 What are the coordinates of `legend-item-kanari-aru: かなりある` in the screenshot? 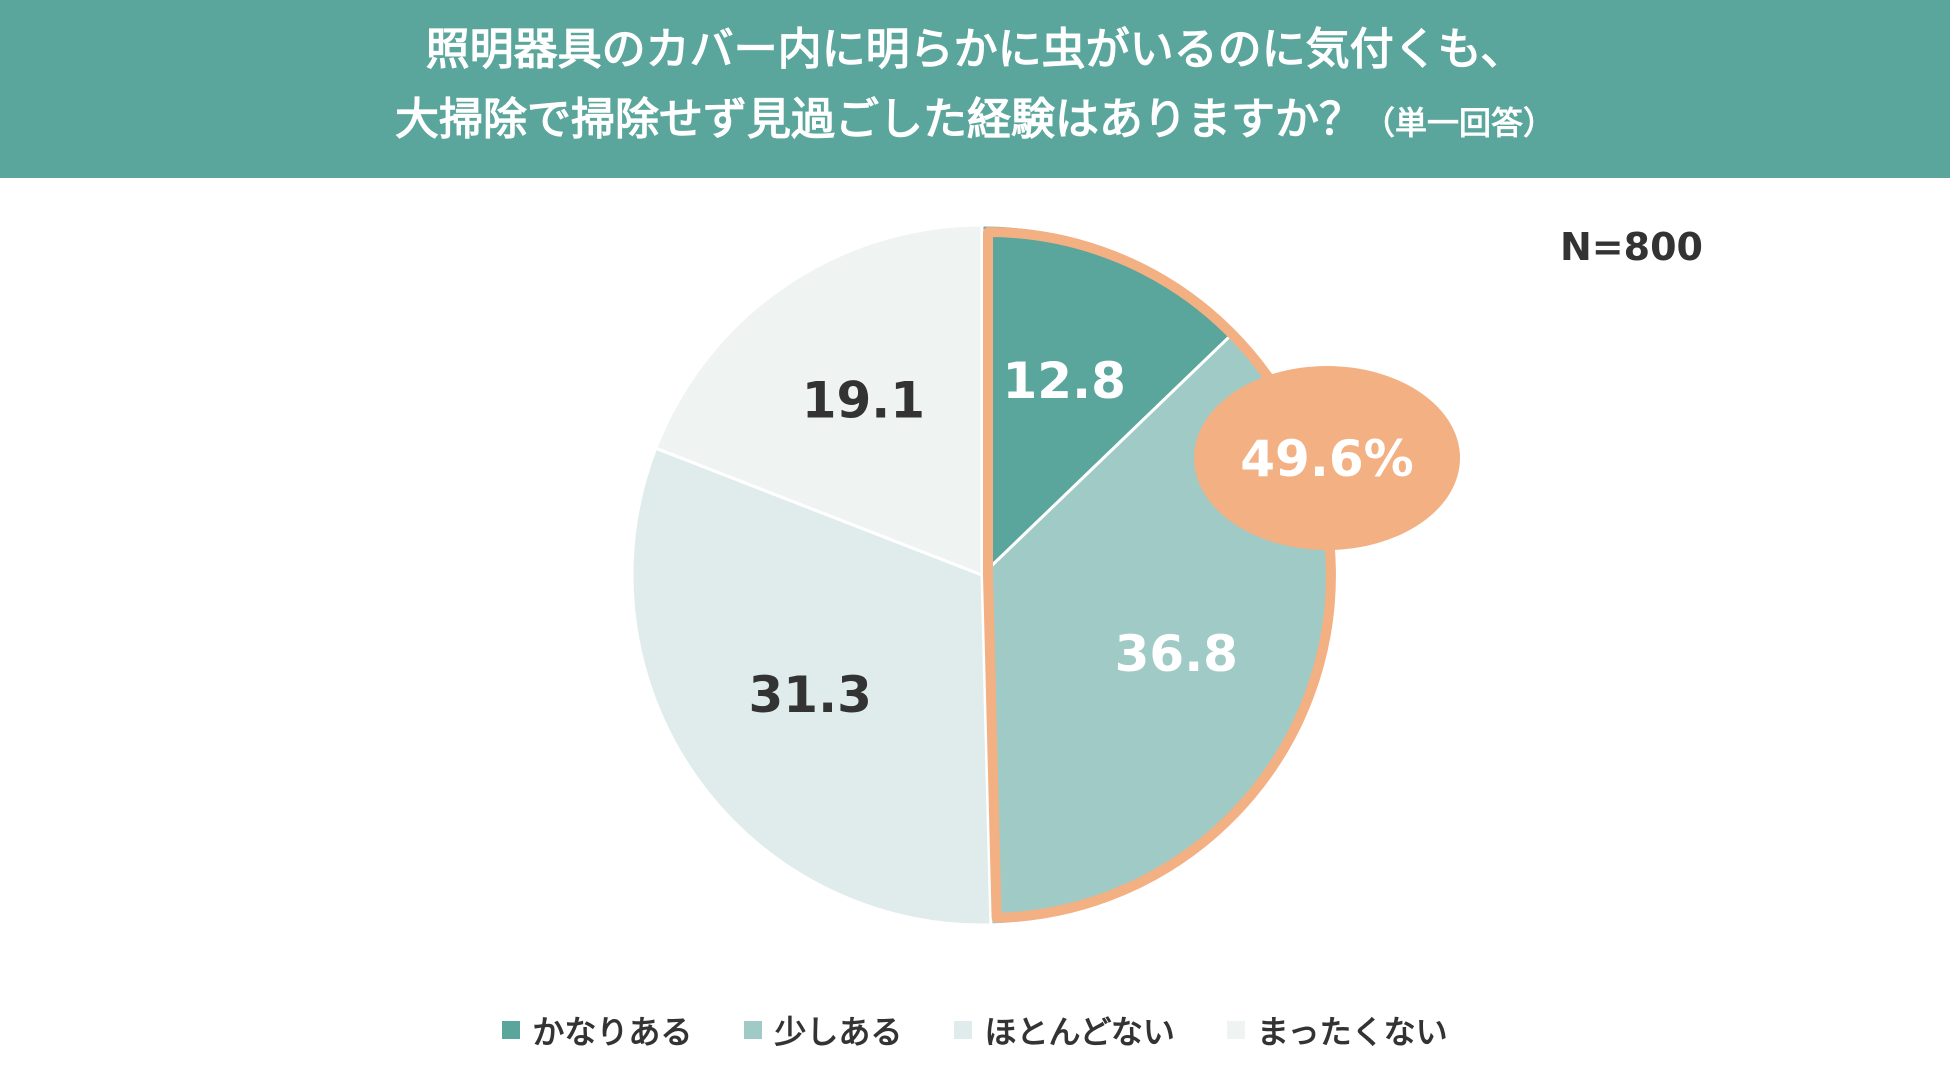 It's located at (597, 1030).